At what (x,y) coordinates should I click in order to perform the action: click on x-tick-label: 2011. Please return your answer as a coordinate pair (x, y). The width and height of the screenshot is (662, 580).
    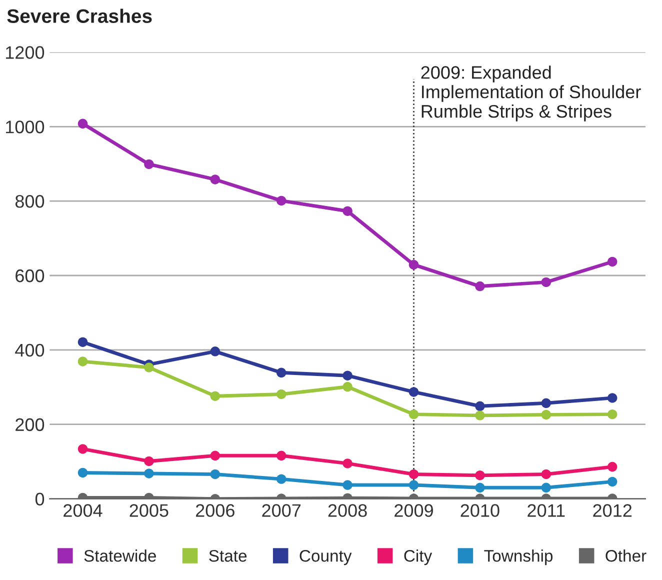
    Looking at the image, I should click on (546, 510).